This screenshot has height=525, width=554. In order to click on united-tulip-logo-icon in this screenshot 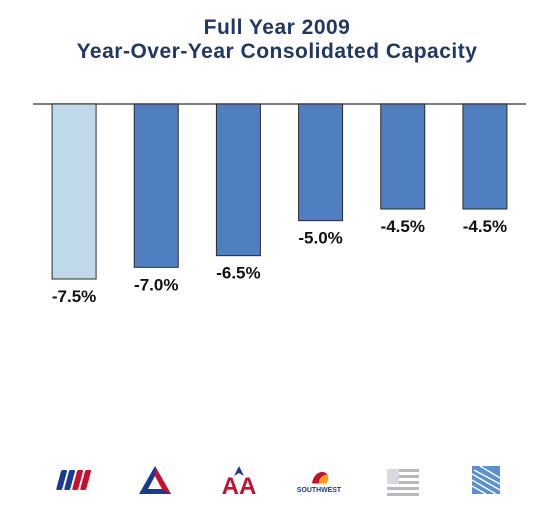, I will do `click(73, 480)`.